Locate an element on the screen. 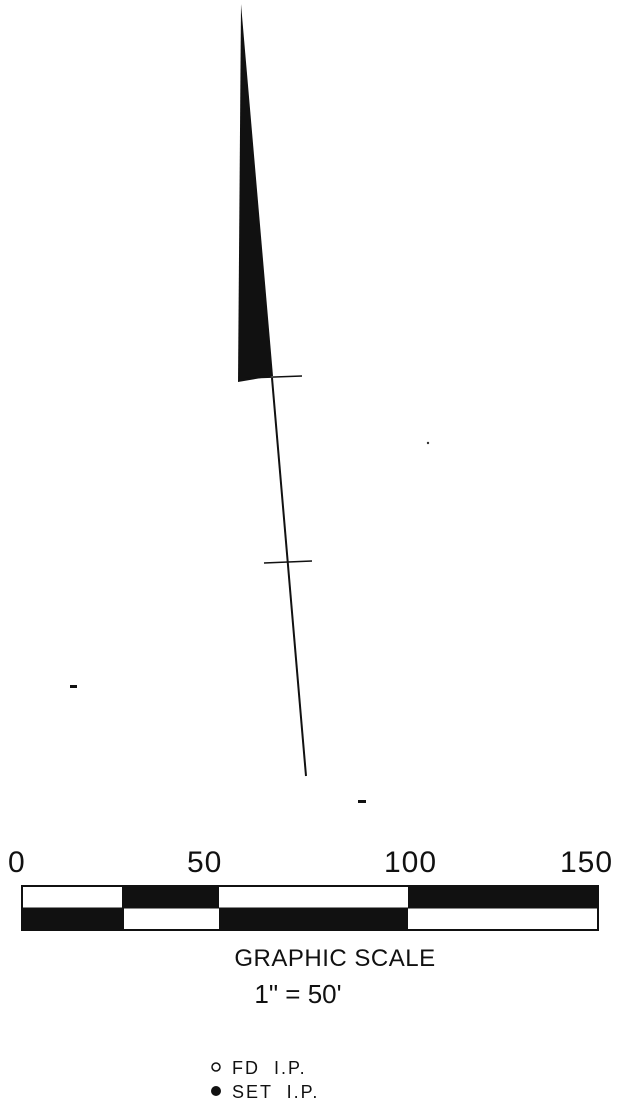  filled-circle-icon is located at coordinates (216, 1091).